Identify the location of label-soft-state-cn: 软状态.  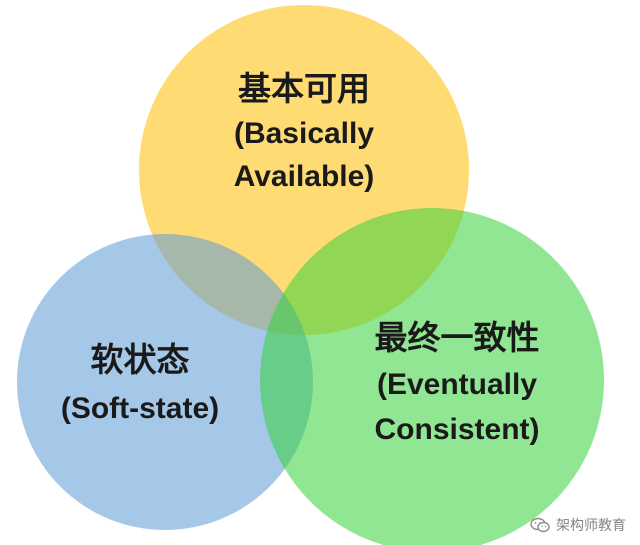
(140, 359).